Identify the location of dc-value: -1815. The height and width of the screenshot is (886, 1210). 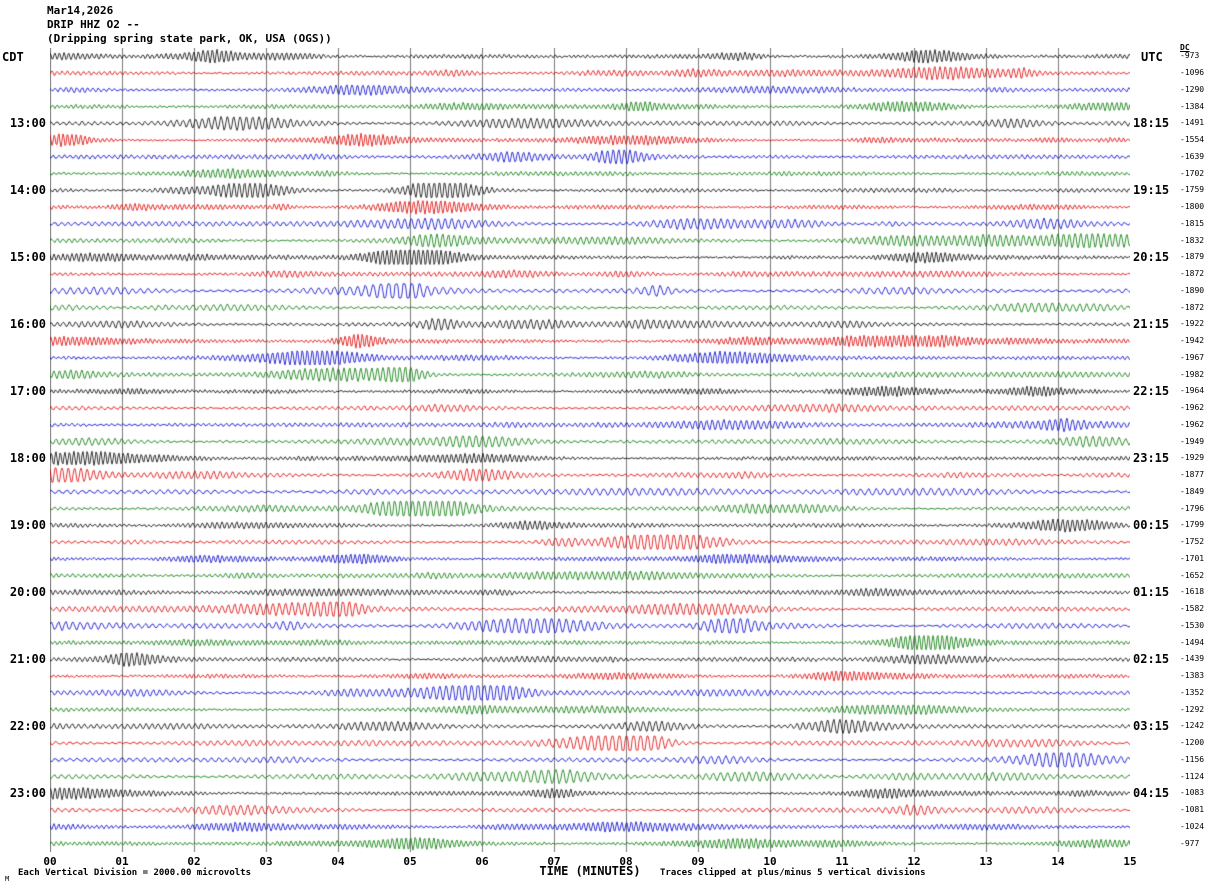
(1192, 223).